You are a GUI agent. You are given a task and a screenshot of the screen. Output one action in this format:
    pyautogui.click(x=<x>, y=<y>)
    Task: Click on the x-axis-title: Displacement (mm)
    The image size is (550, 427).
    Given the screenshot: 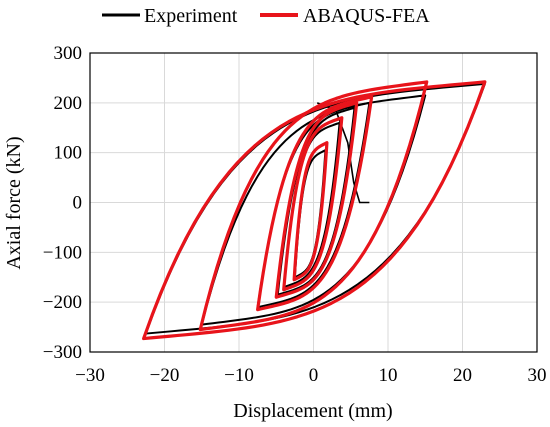 What is the action you would take?
    pyautogui.click(x=312, y=411)
    